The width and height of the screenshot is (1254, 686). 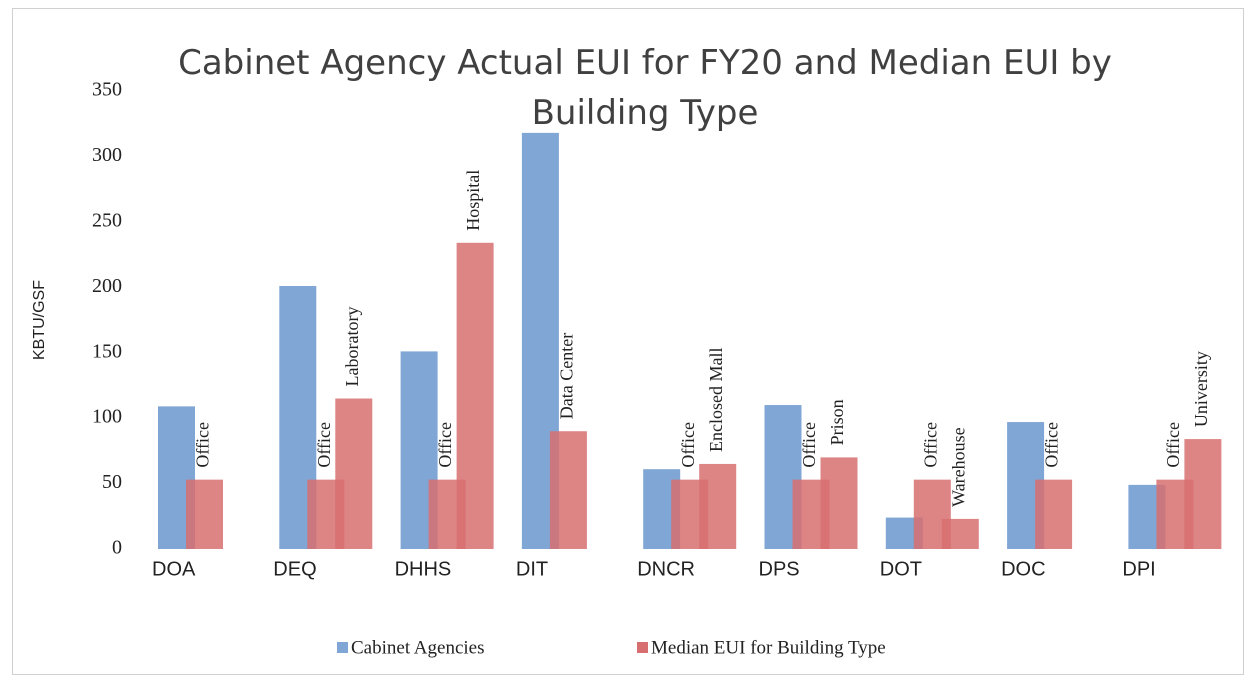 I want to click on x-tick-label: DIT, so click(x=532, y=569).